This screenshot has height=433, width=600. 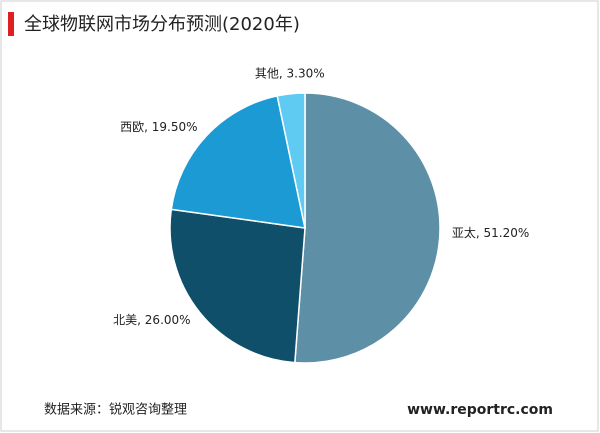 What do you see at coordinates (158, 127) in the screenshot?
I see `slice-label: 西欧, 19.50%` at bounding box center [158, 127].